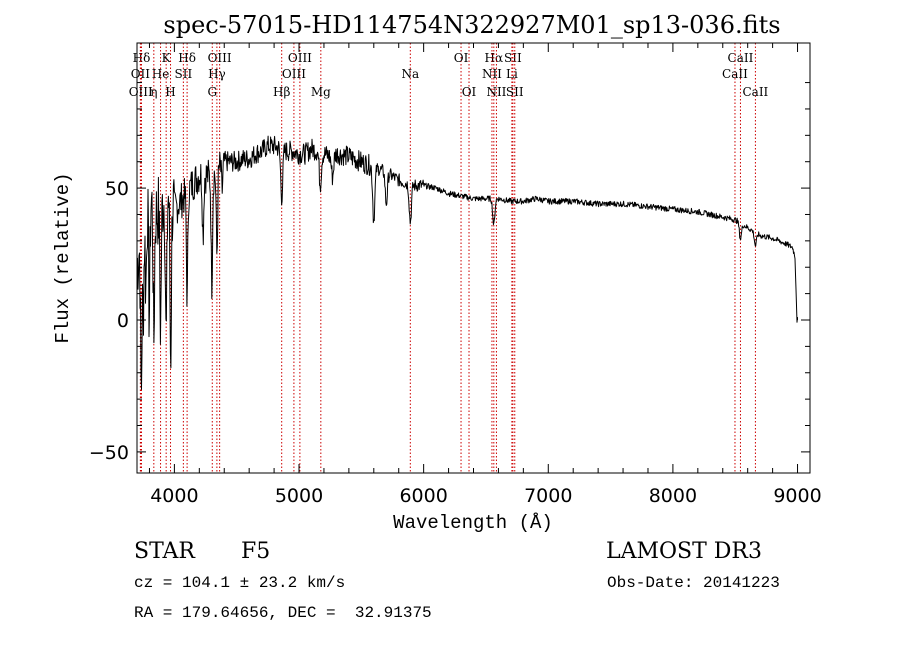 The height and width of the screenshot is (649, 900). Describe the element at coordinates (109, 453) in the screenshot. I see `y-tick-label: −50` at that location.